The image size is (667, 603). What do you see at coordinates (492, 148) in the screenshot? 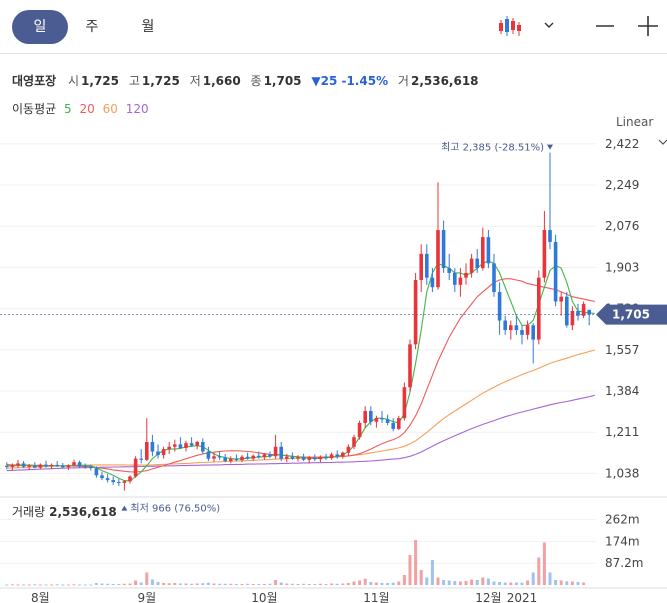
I see `high-annotation-label: 최고 2,385 (-28.51%)` at bounding box center [492, 148].